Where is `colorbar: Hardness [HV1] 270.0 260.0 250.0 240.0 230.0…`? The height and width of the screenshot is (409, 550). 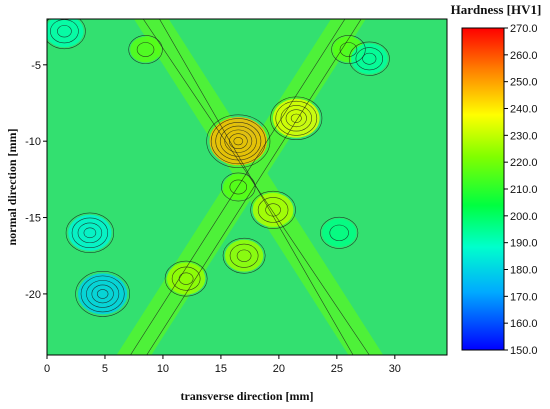
colorbar: Hardness [HV1] 270.0 260.0 250.0 240.0 230.0… is located at coordinates (496, 179).